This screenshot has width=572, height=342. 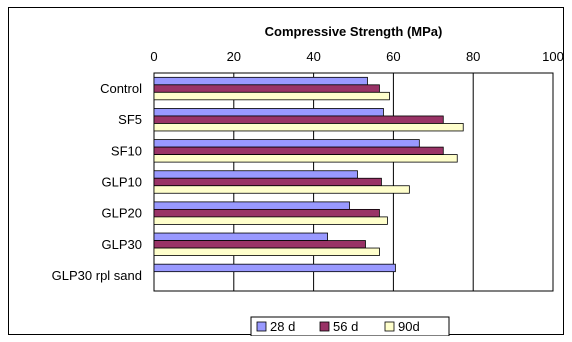 I want to click on bar-control-28d, so click(x=260, y=81).